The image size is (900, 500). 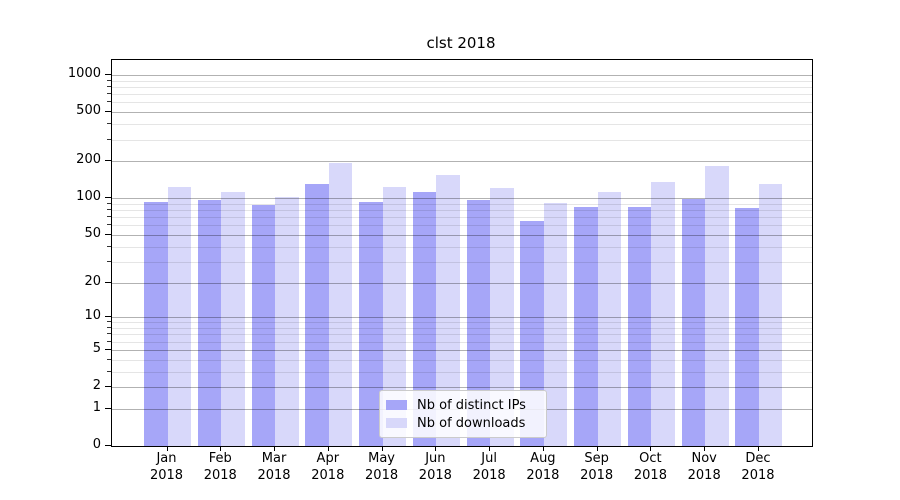 What do you see at coordinates (436, 448) in the screenshot?
I see `x-tick-mark-jun` at bounding box center [436, 448].